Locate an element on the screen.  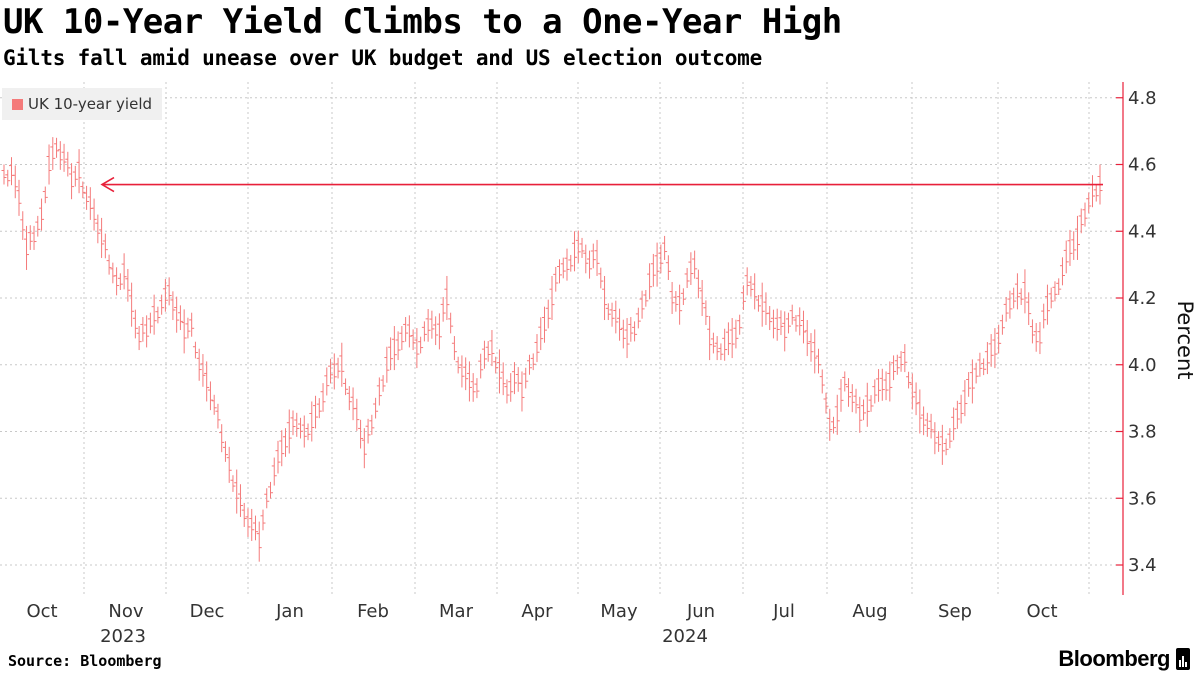
brand: Bloomberg is located at coordinates (1124, 659).